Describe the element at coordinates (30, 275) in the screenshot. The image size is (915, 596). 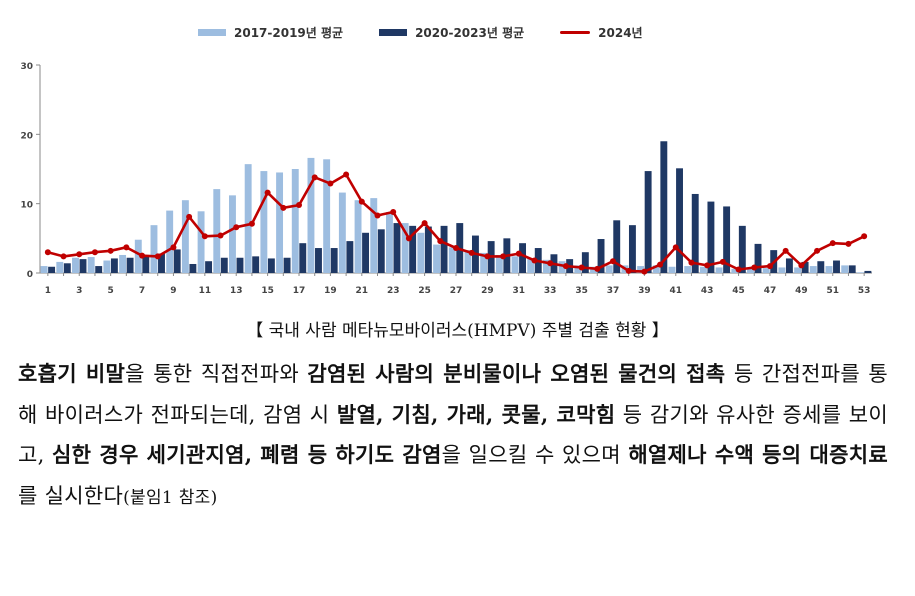
I see `y-tick-label: 0` at that location.